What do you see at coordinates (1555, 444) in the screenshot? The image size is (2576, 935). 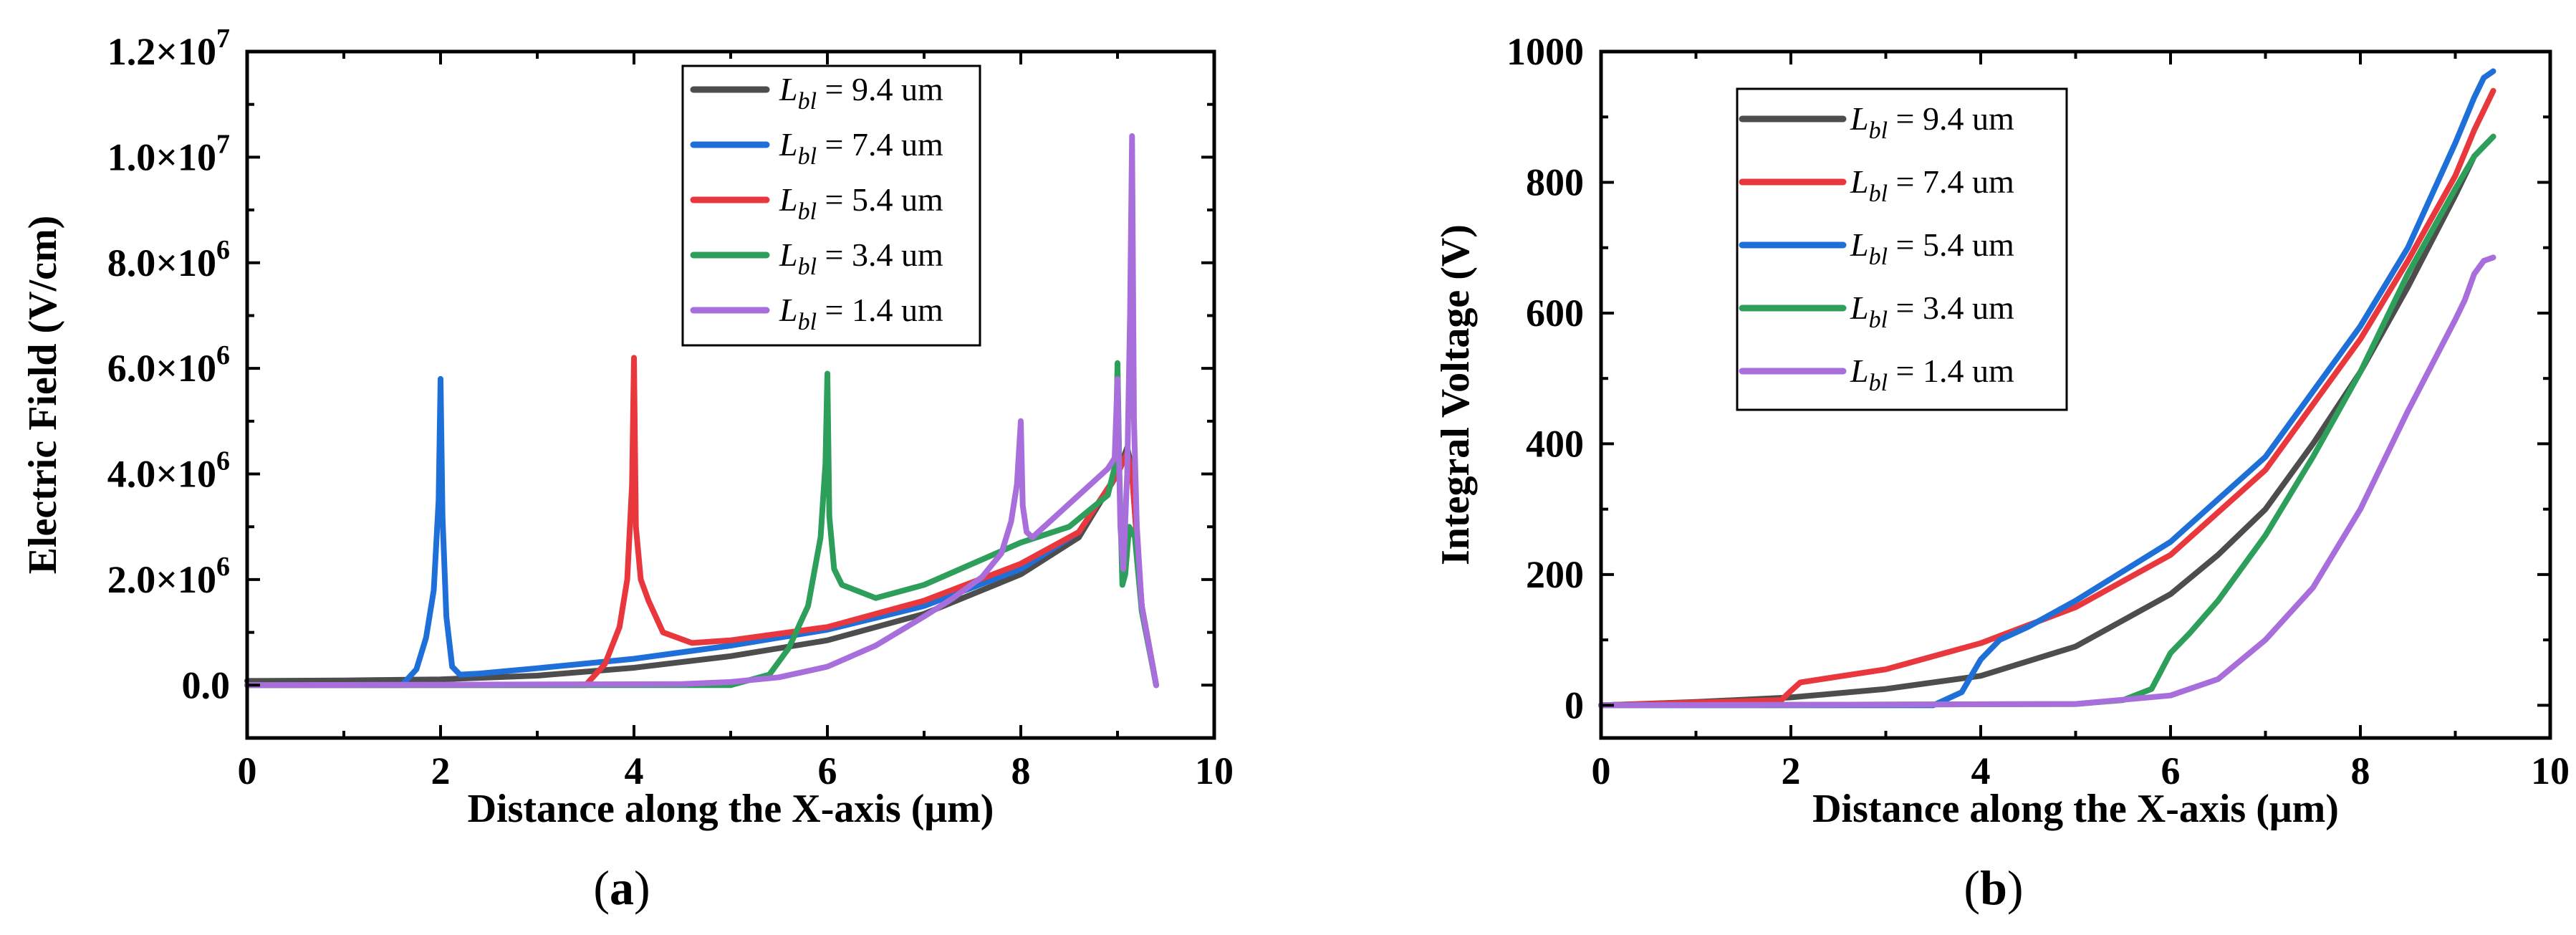 I see `y-tick-label: 400` at bounding box center [1555, 444].